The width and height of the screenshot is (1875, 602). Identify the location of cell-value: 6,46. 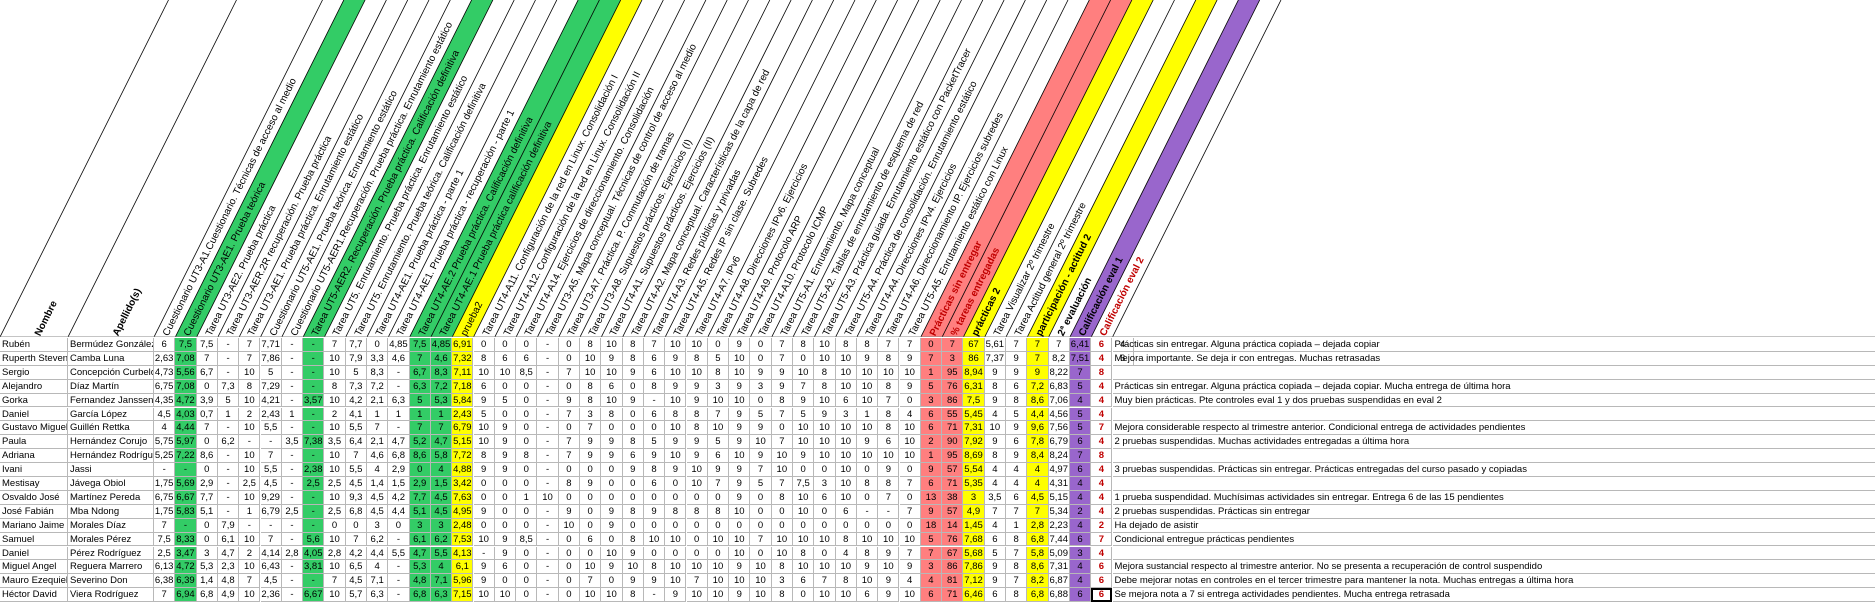
(973, 595).